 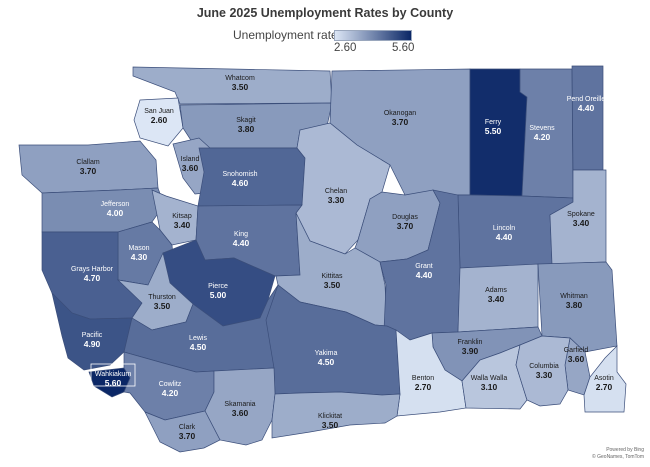 I want to click on county-klickitat, so click(x=336, y=415).